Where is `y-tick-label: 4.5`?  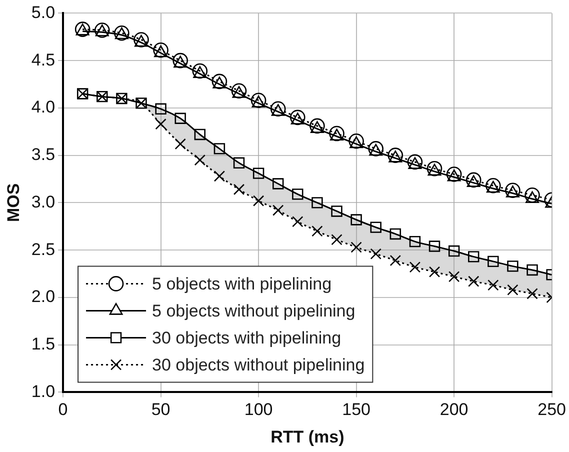 y-tick-label: 4.5 is located at coordinates (43, 60).